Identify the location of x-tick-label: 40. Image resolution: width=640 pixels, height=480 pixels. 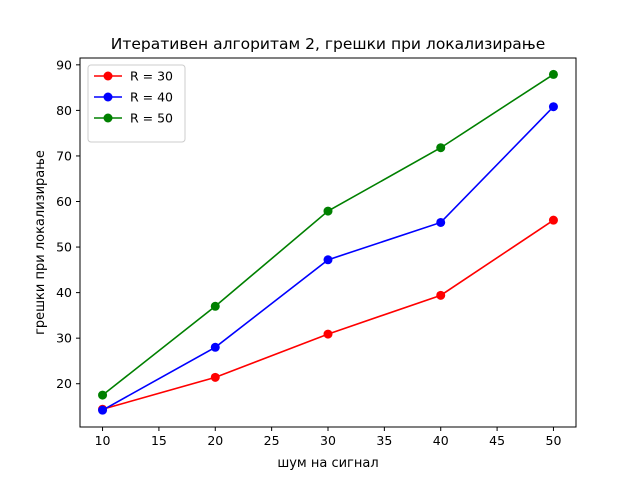
(441, 440).